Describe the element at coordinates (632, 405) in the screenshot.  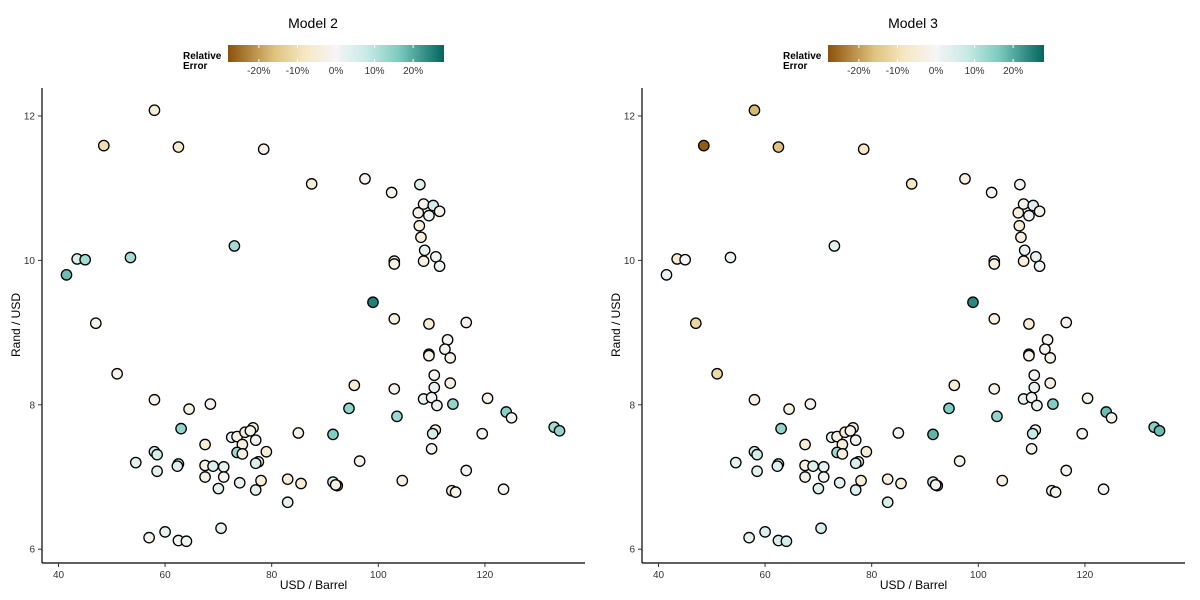
I see `y-tick-label: 8` at that location.